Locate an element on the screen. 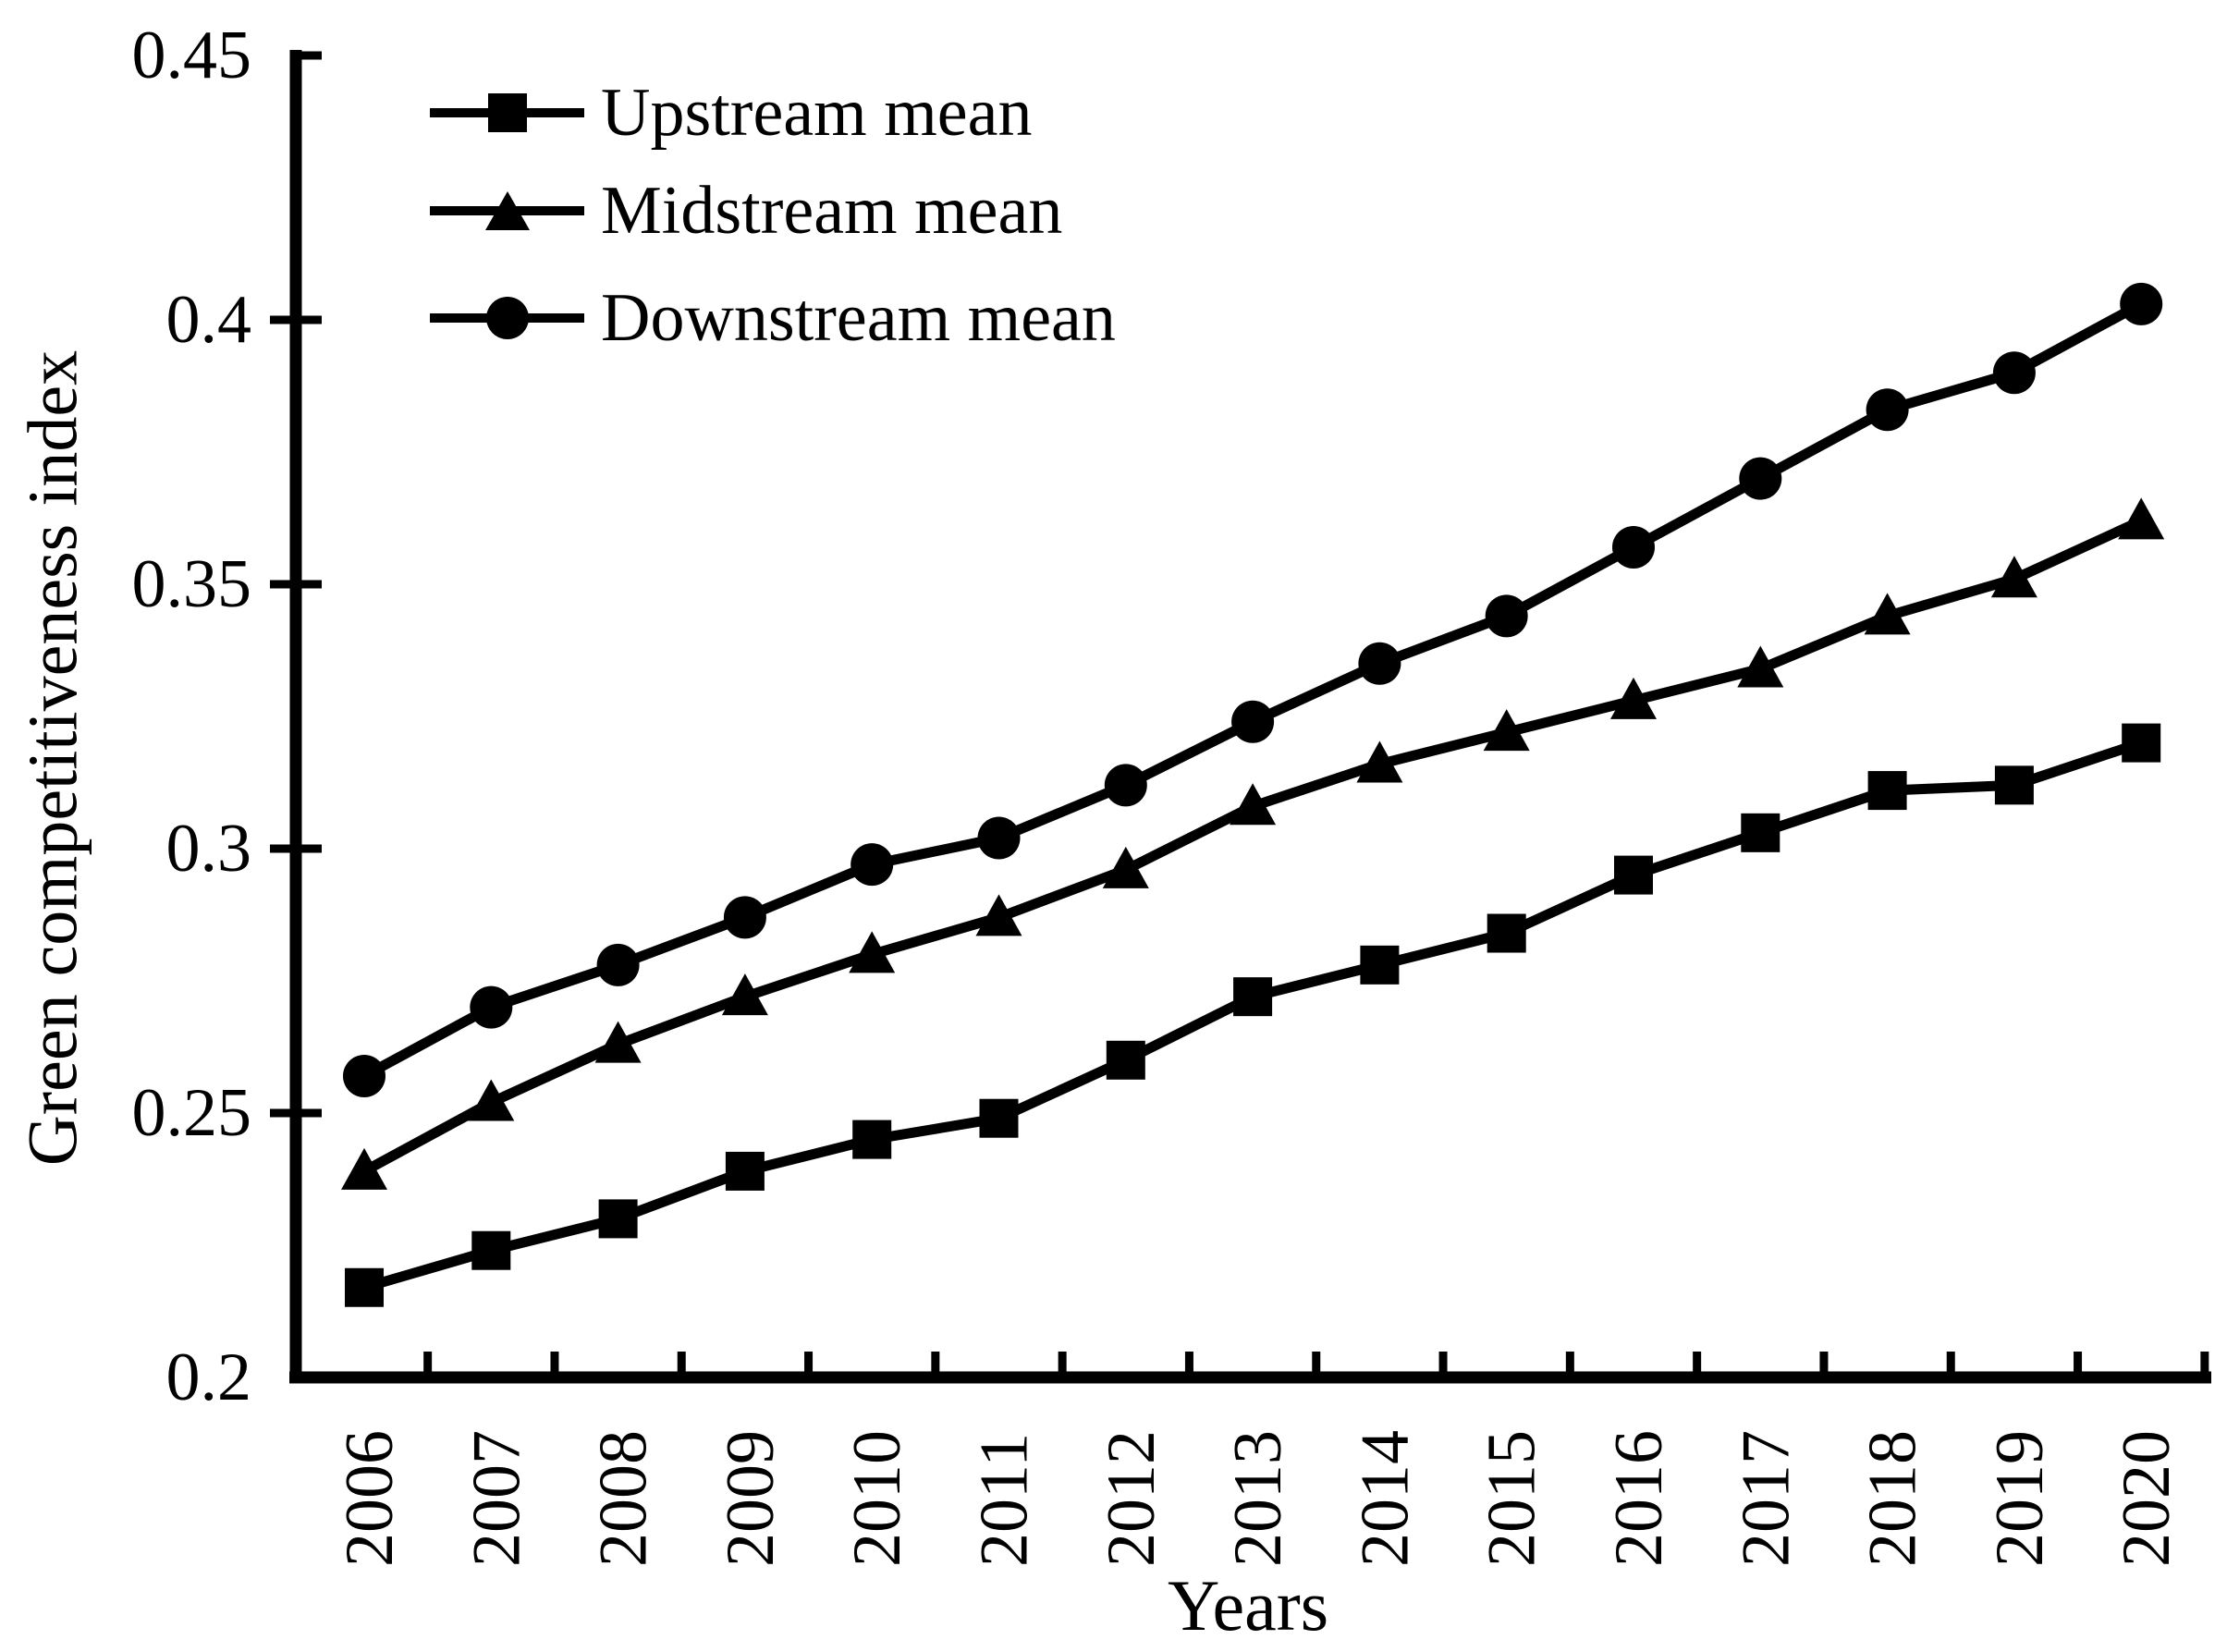  x-tick-label: 2011 is located at coordinates (1005, 1500).